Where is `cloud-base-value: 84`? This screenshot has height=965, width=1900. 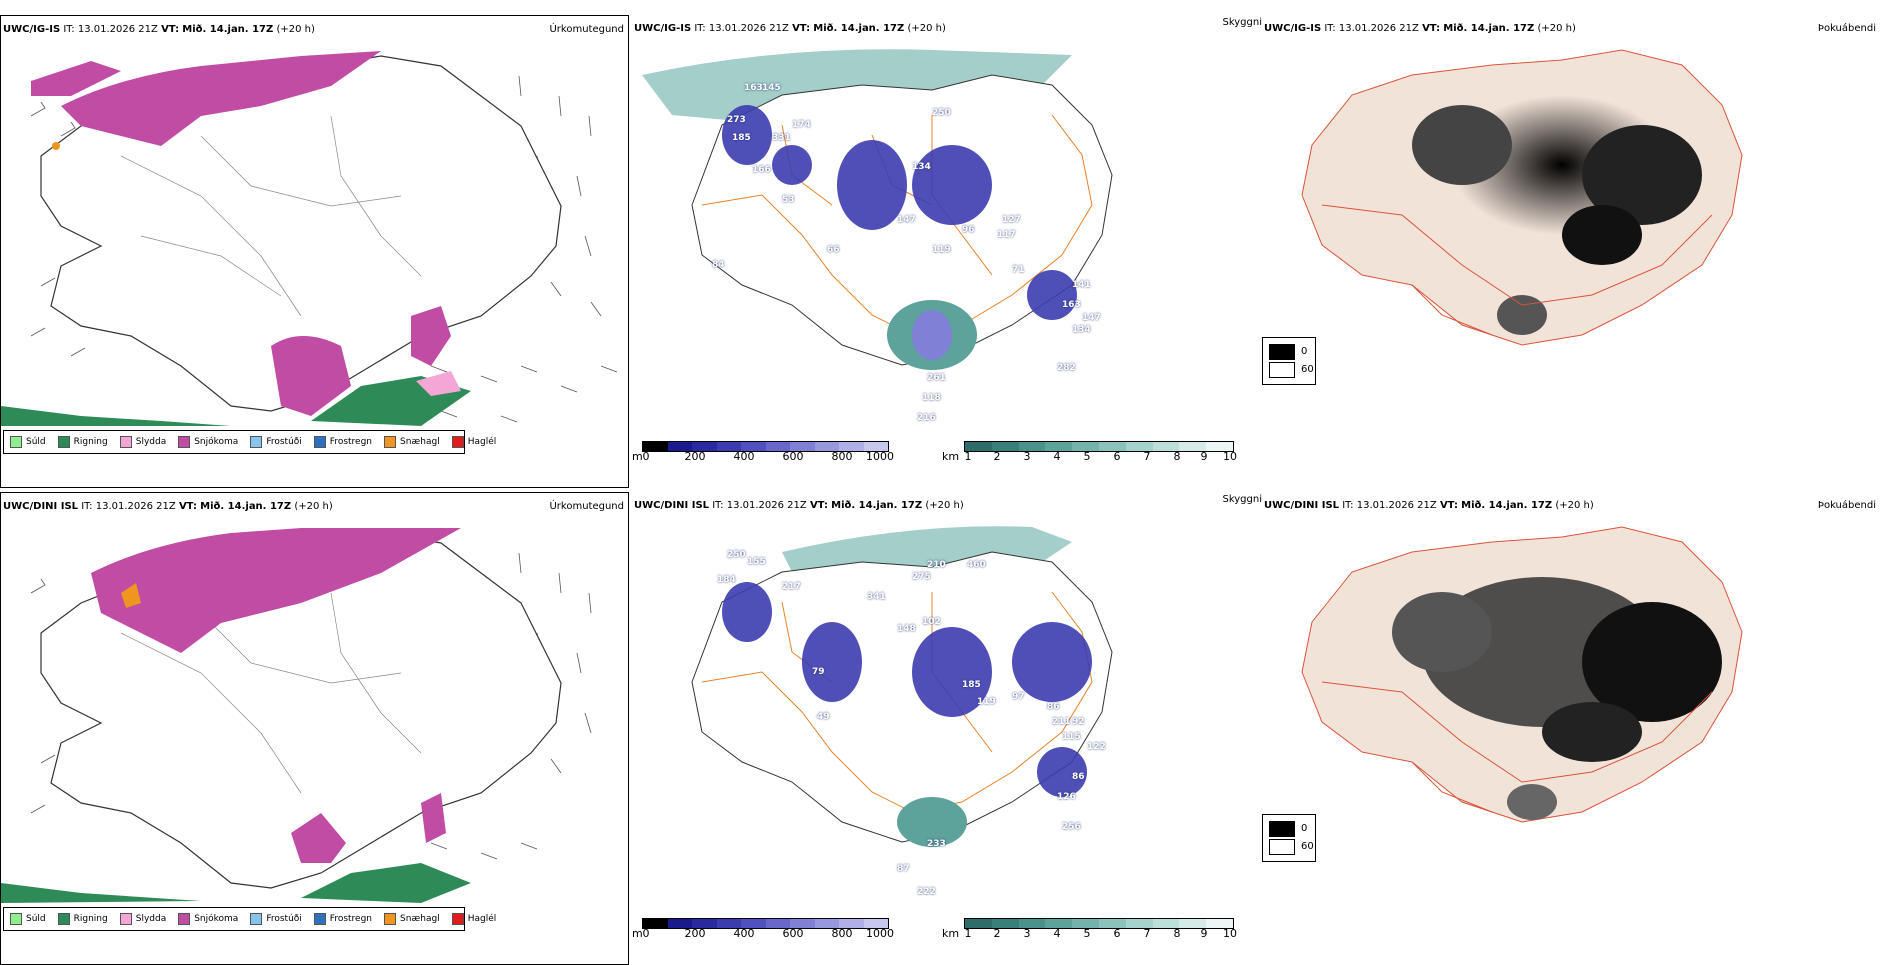
cloud-base-value: 84 is located at coordinates (718, 265).